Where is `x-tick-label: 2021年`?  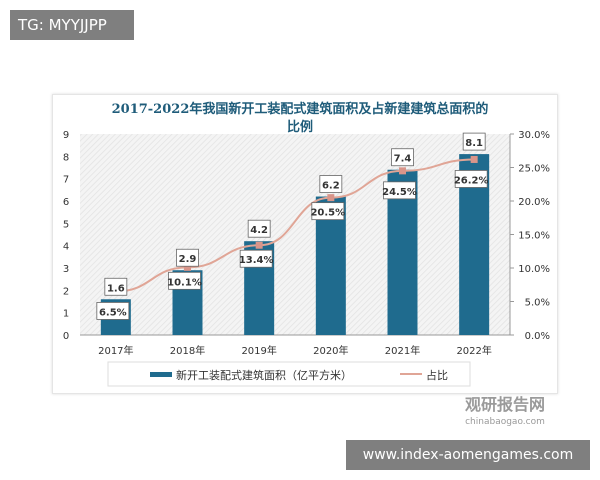 x-tick-label: 2021年 is located at coordinates (402, 350).